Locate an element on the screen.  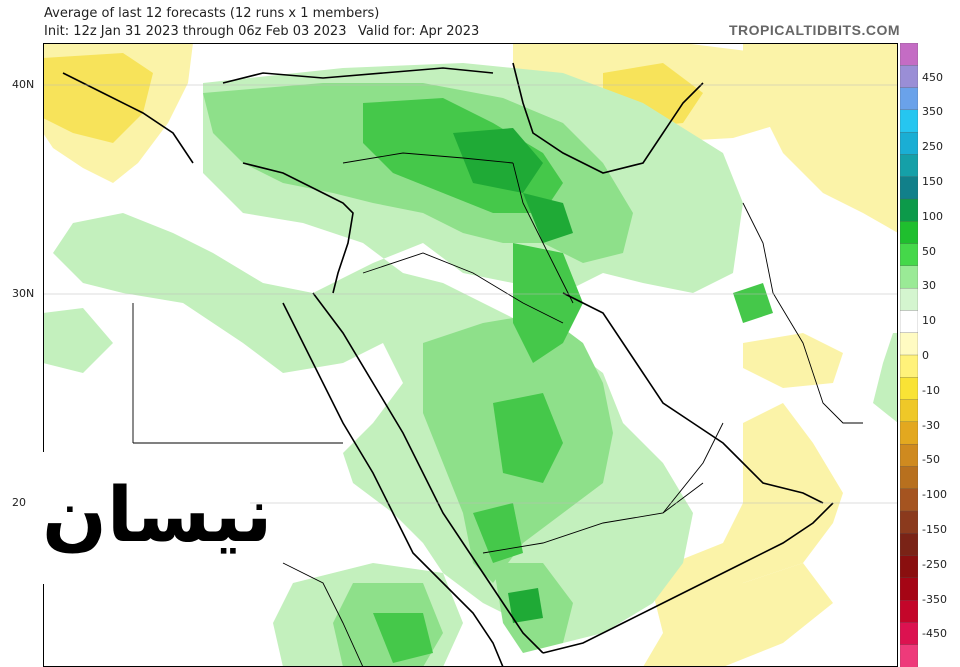
month-overlay-box: نيسان is located at coordinates (157, 518).